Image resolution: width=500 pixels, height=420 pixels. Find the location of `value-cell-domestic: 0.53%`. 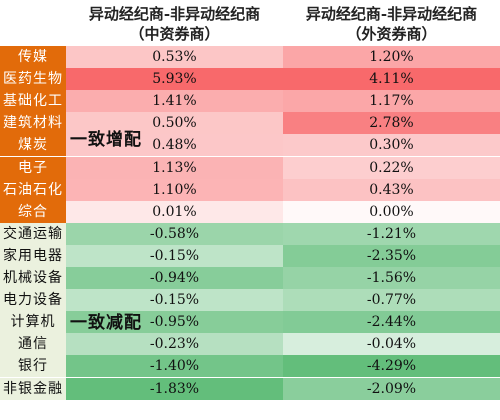

value-cell-domestic: 0.53% is located at coordinates (174, 57).